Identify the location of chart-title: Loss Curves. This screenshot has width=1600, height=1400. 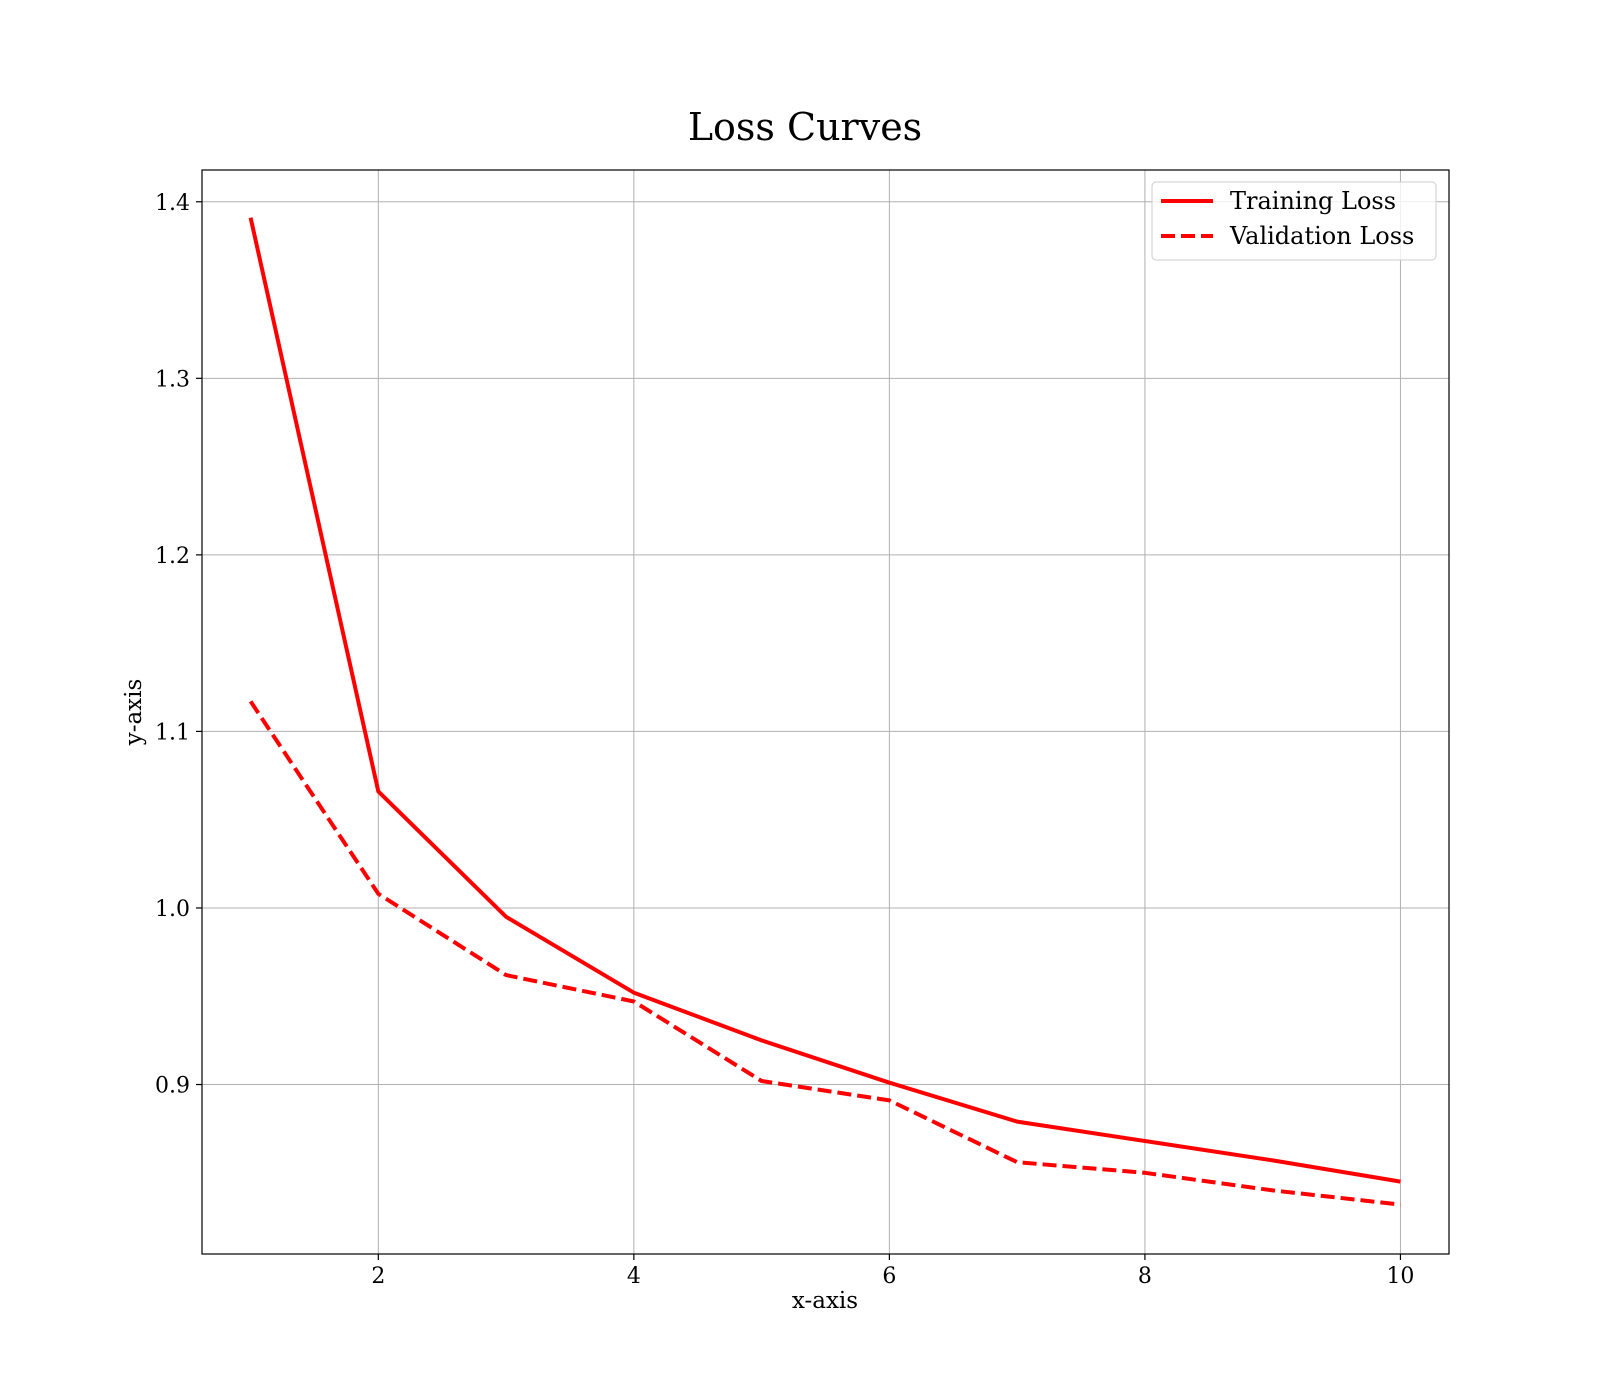
(805, 127).